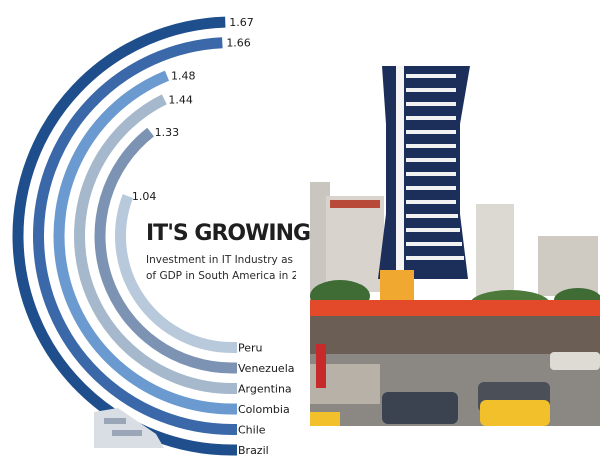 The width and height of the screenshot is (600, 469). I want to click on chart-subtitle-line-1: Investment in IT Industry as a %, so click(221, 260).